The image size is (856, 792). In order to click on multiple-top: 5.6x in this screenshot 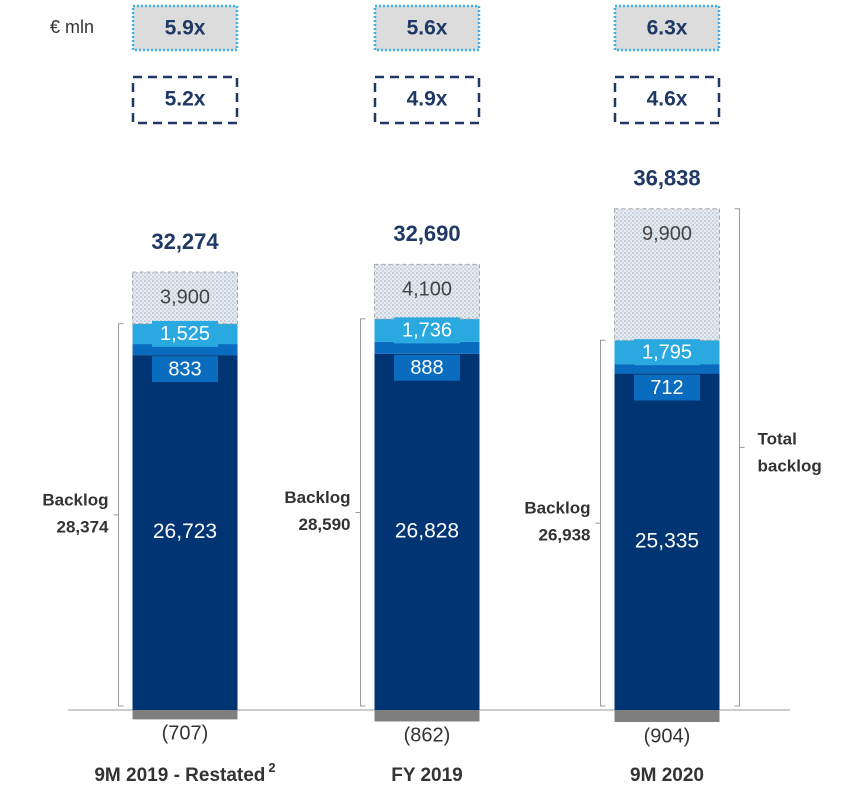, I will do `click(427, 28)`.